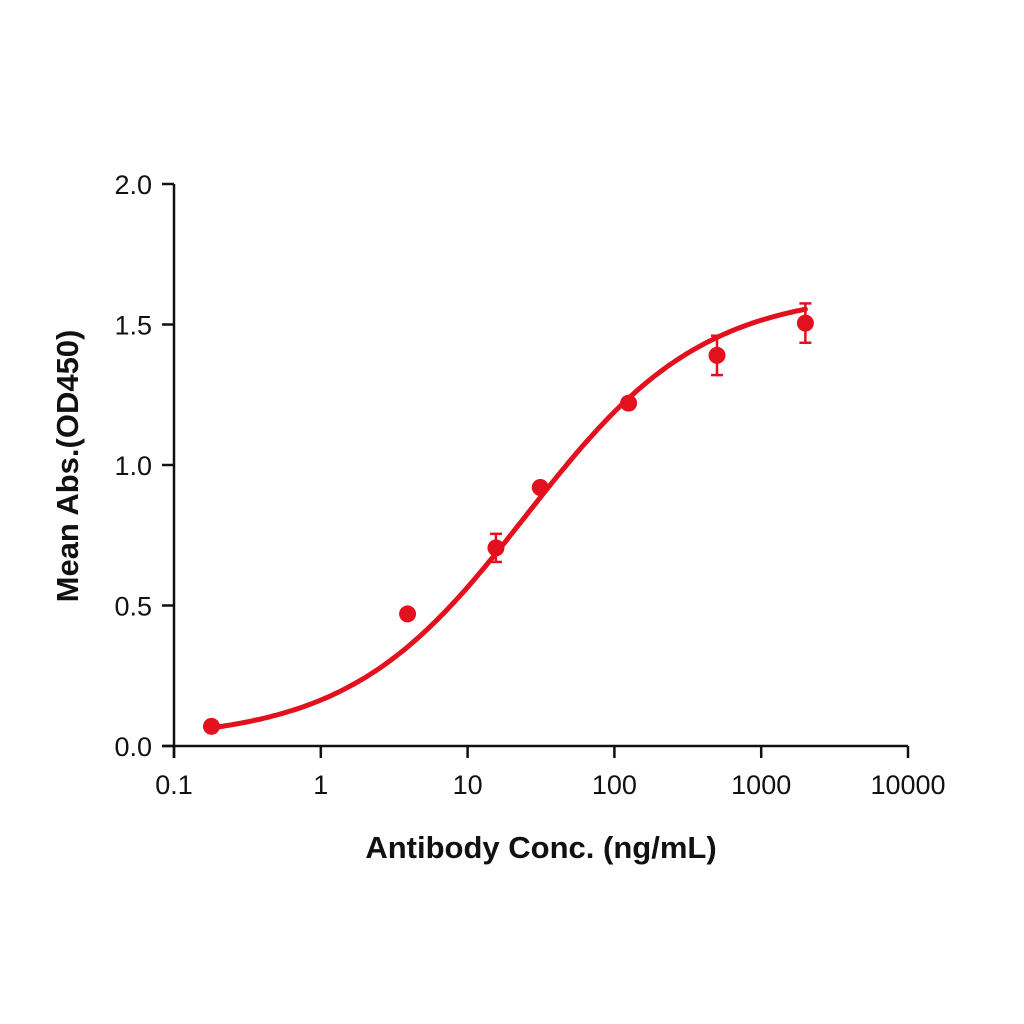 The height and width of the screenshot is (1024, 1024). Describe the element at coordinates (133, 466) in the screenshot. I see `y-tick-label: 1.0` at that location.